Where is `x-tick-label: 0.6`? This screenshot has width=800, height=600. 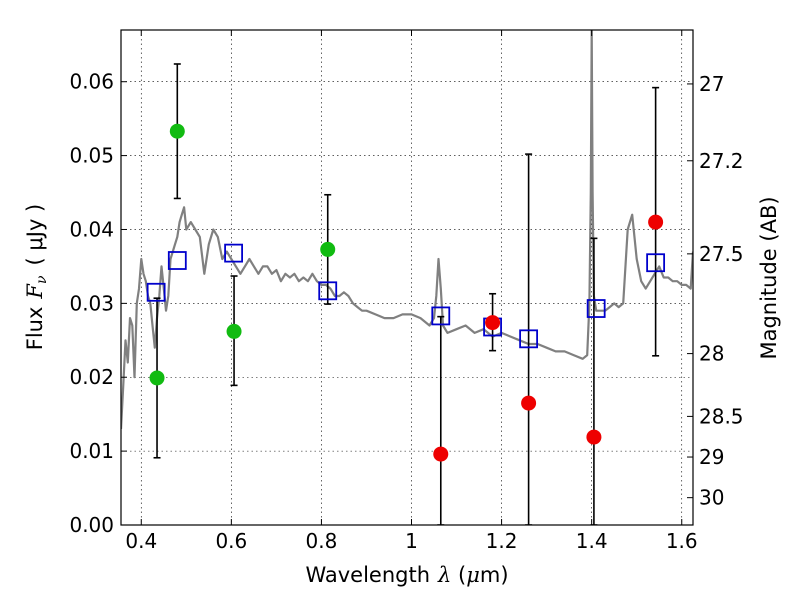
x-tick-label: 0.6 is located at coordinates (231, 541).